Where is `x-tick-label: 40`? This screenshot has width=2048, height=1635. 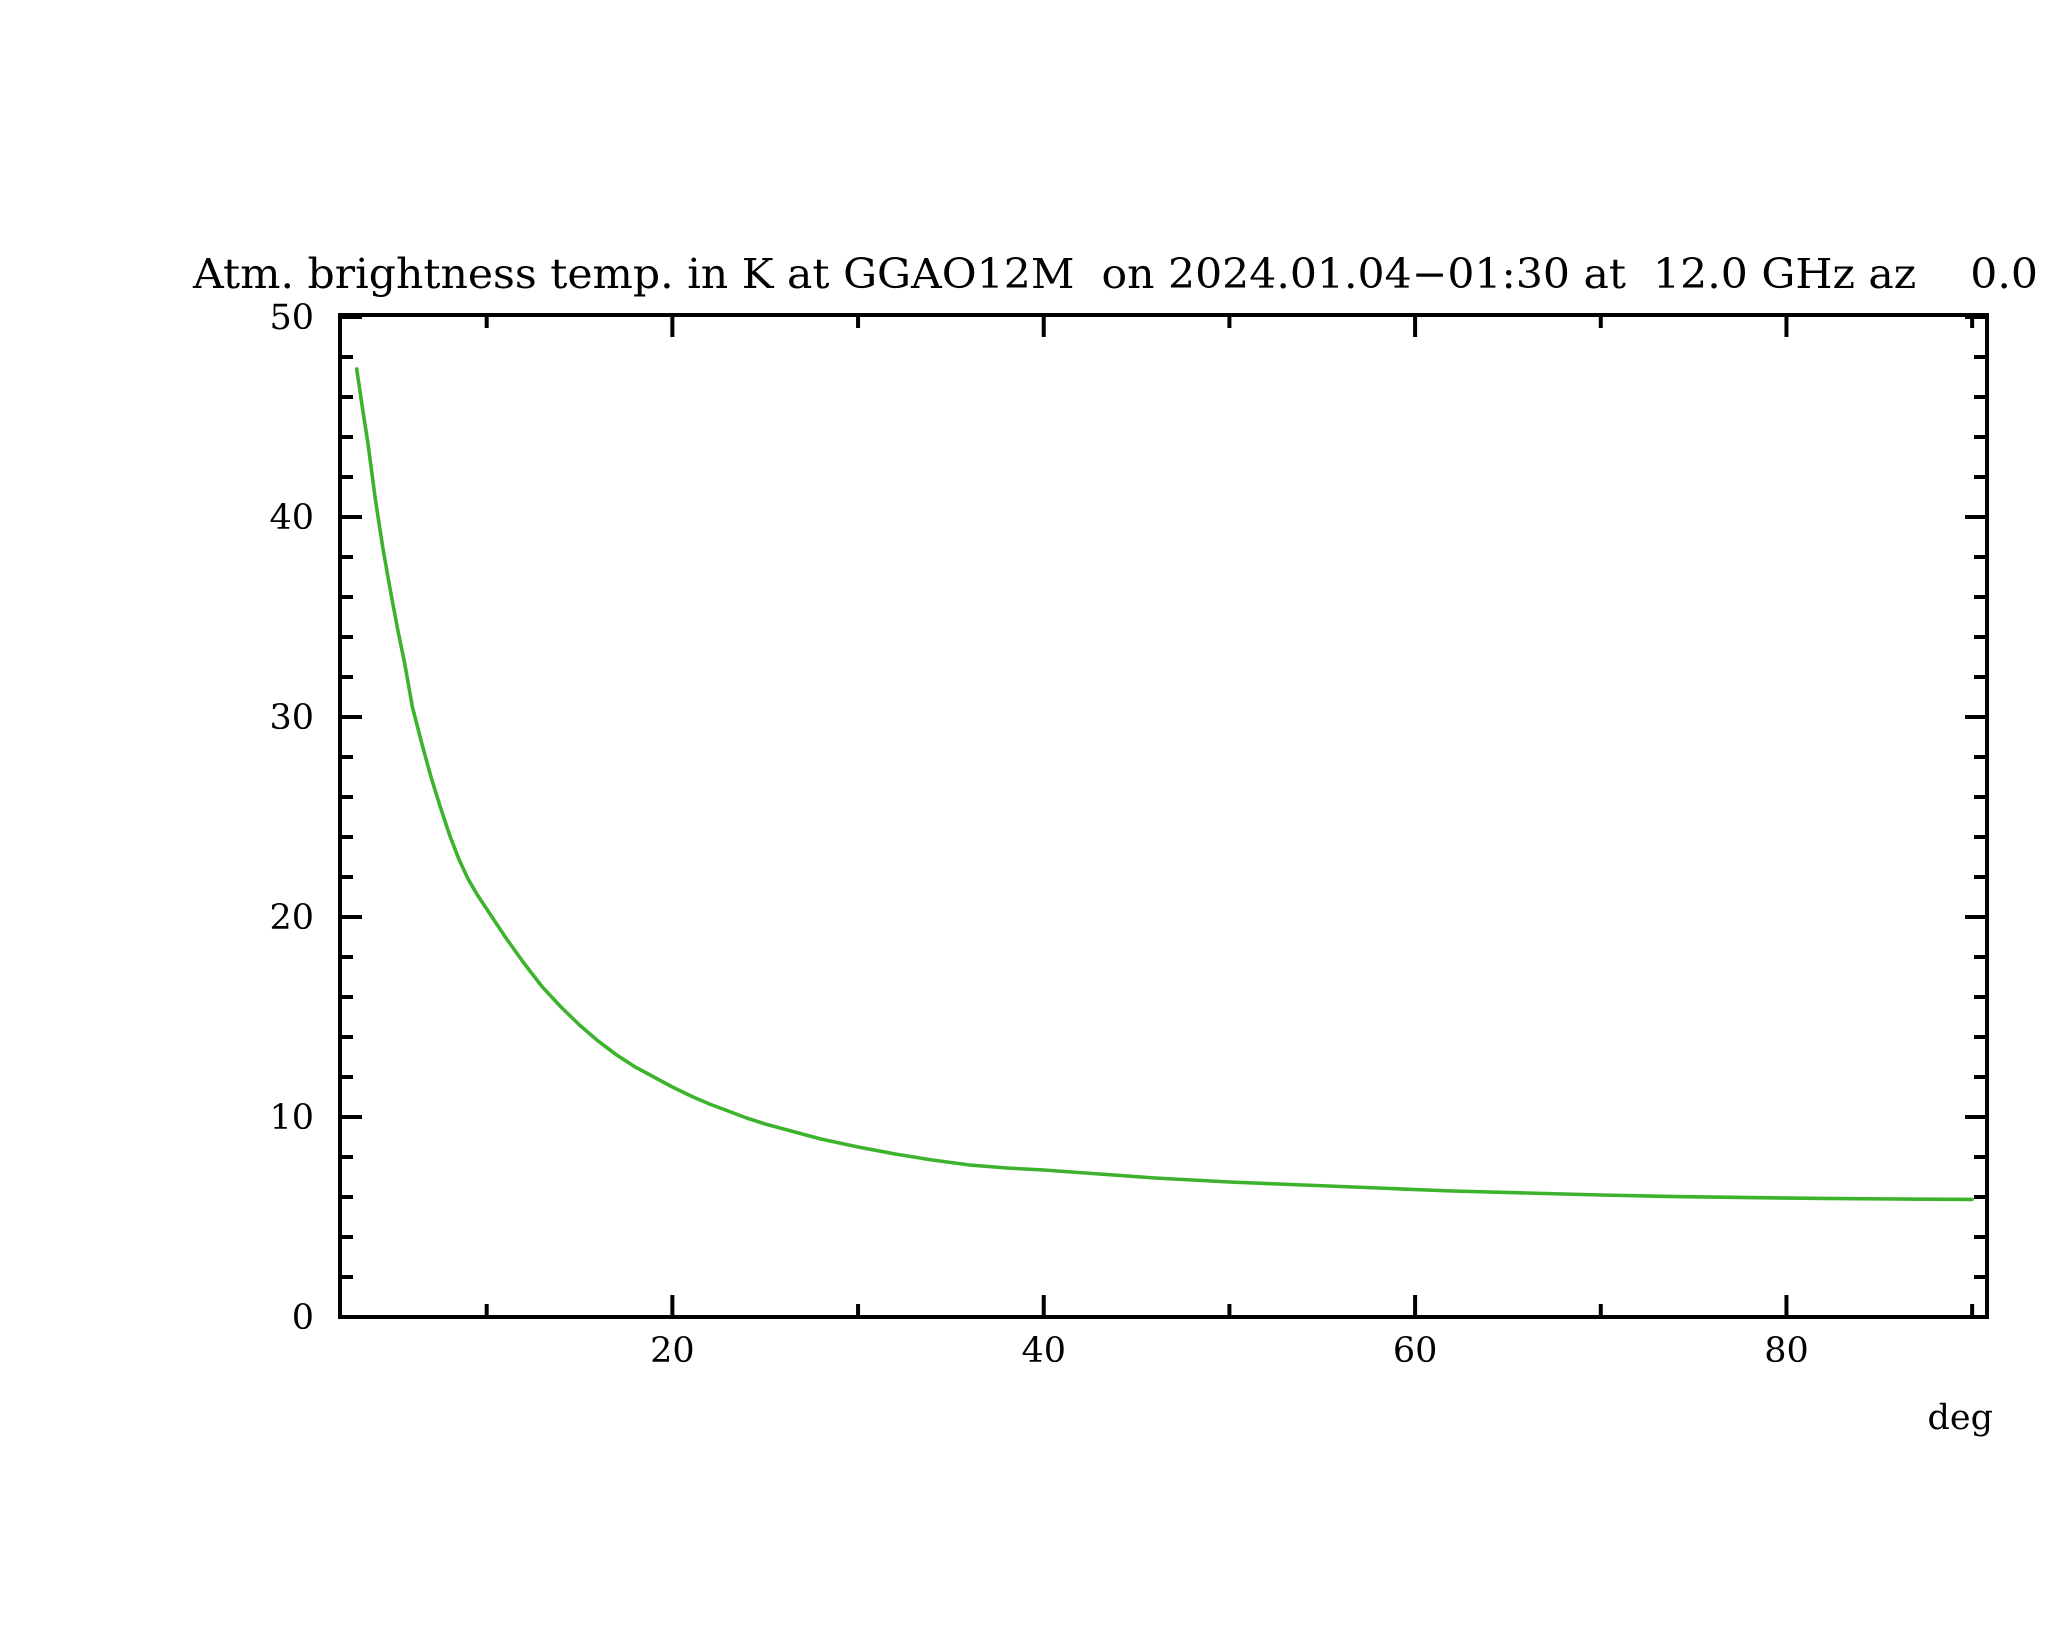
x-tick-label: 40 is located at coordinates (1043, 1351).